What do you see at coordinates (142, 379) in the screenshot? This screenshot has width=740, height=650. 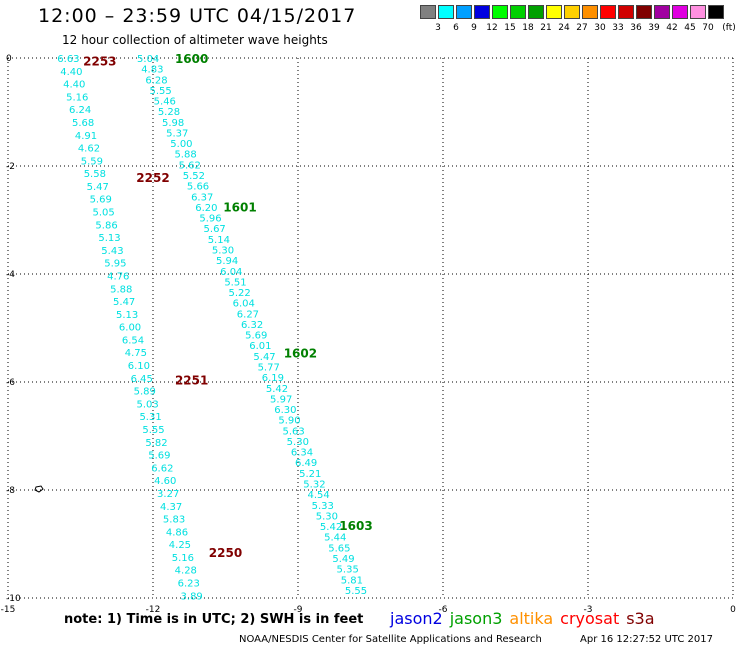 I see `swh-value-label: 6.45` at bounding box center [142, 379].